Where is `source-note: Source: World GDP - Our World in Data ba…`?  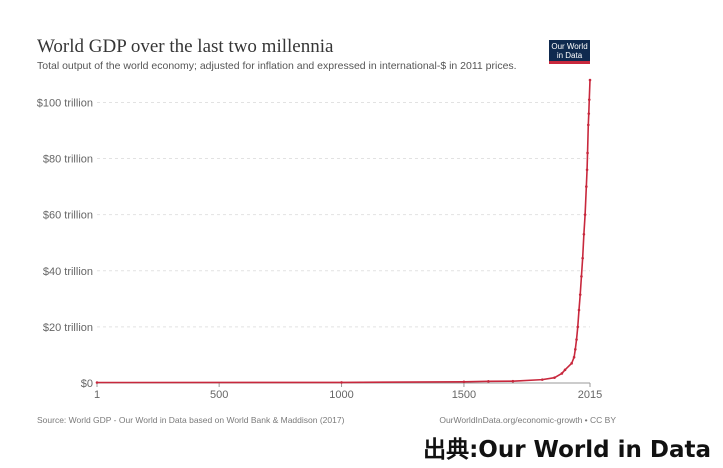 source-note: Source: World GDP - Our World in Data ba… is located at coordinates (191, 420).